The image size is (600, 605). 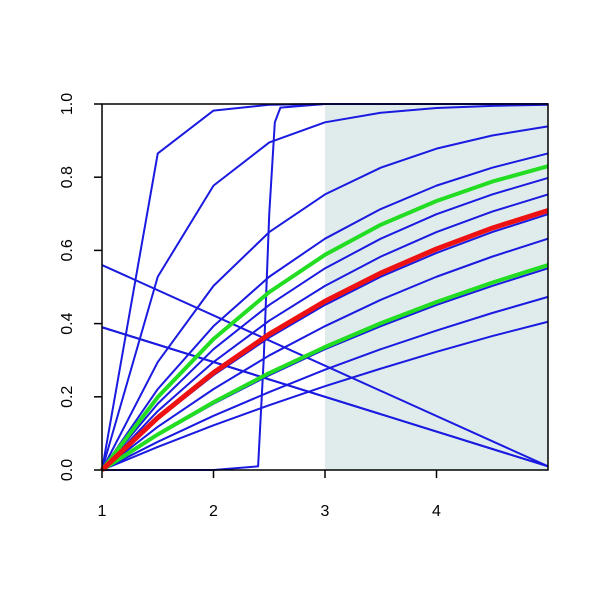 What do you see at coordinates (67, 104) in the screenshot?
I see `y-tick-label: 1.0` at bounding box center [67, 104].